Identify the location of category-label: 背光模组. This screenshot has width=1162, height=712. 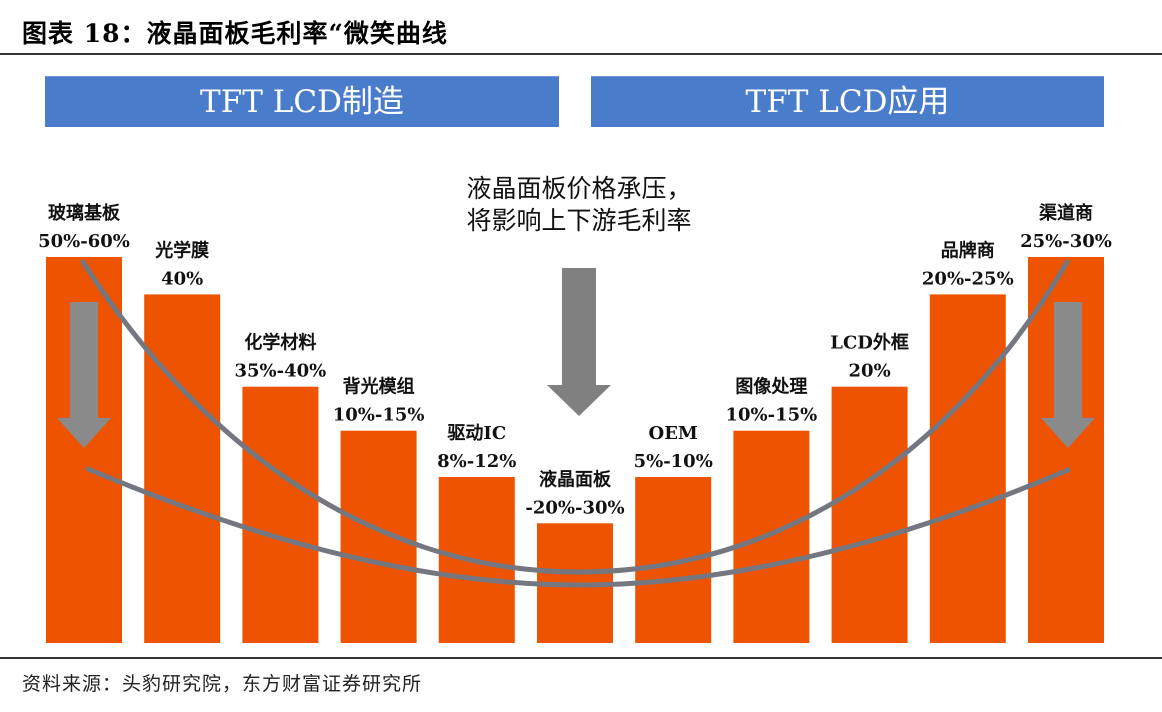
(379, 387).